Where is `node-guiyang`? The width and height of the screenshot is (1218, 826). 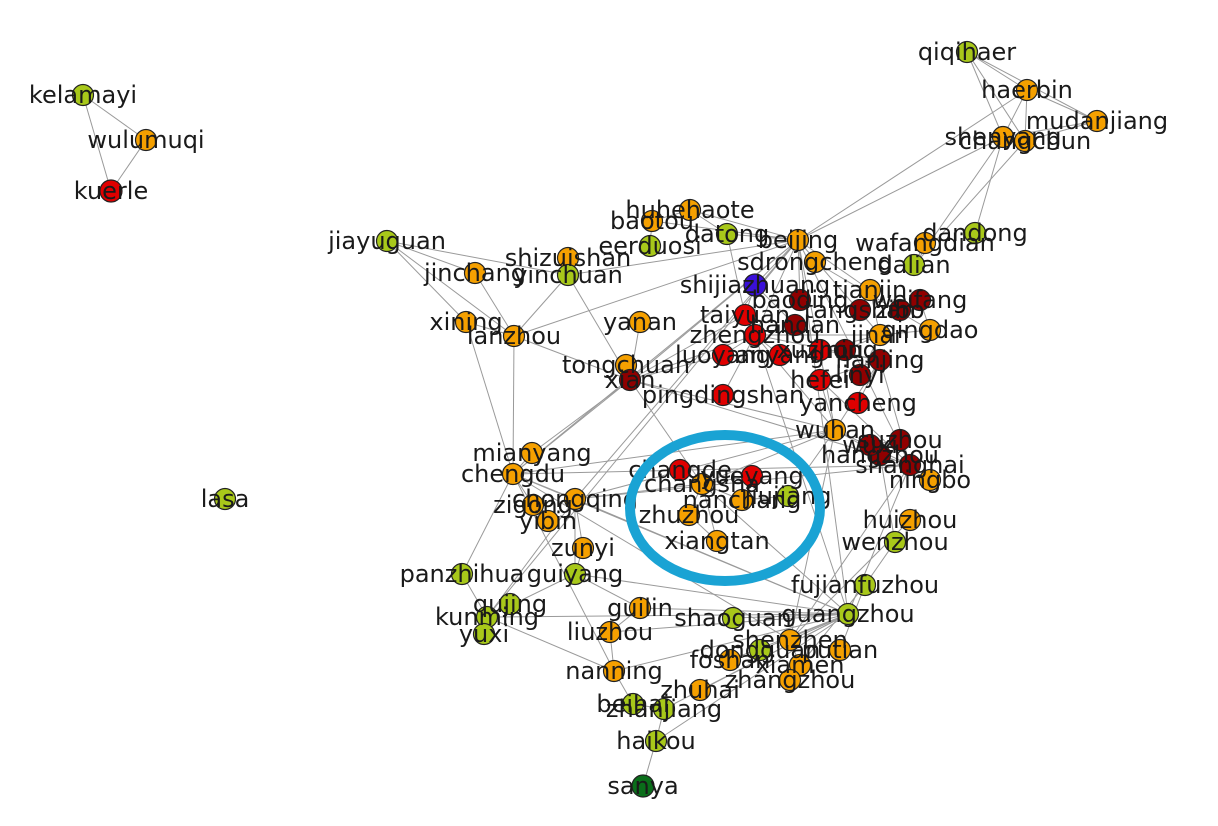 node-guiyang is located at coordinates (575, 574).